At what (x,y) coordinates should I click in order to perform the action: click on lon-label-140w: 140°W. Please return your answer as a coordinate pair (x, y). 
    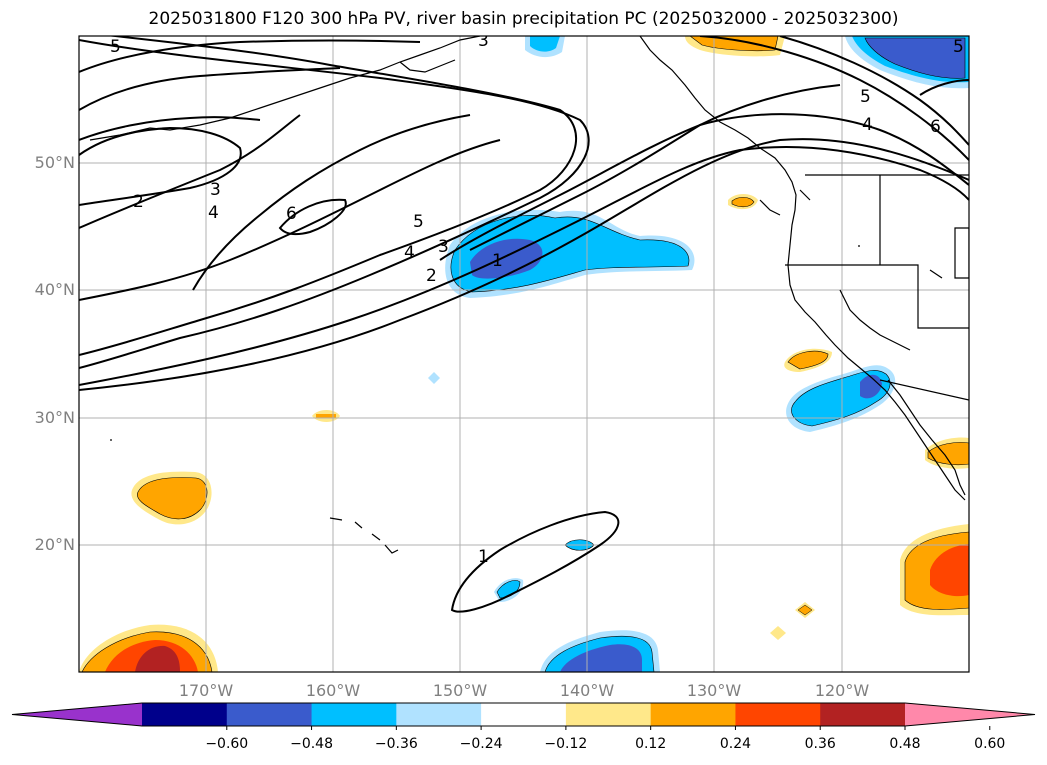
    Looking at the image, I should click on (587, 690).